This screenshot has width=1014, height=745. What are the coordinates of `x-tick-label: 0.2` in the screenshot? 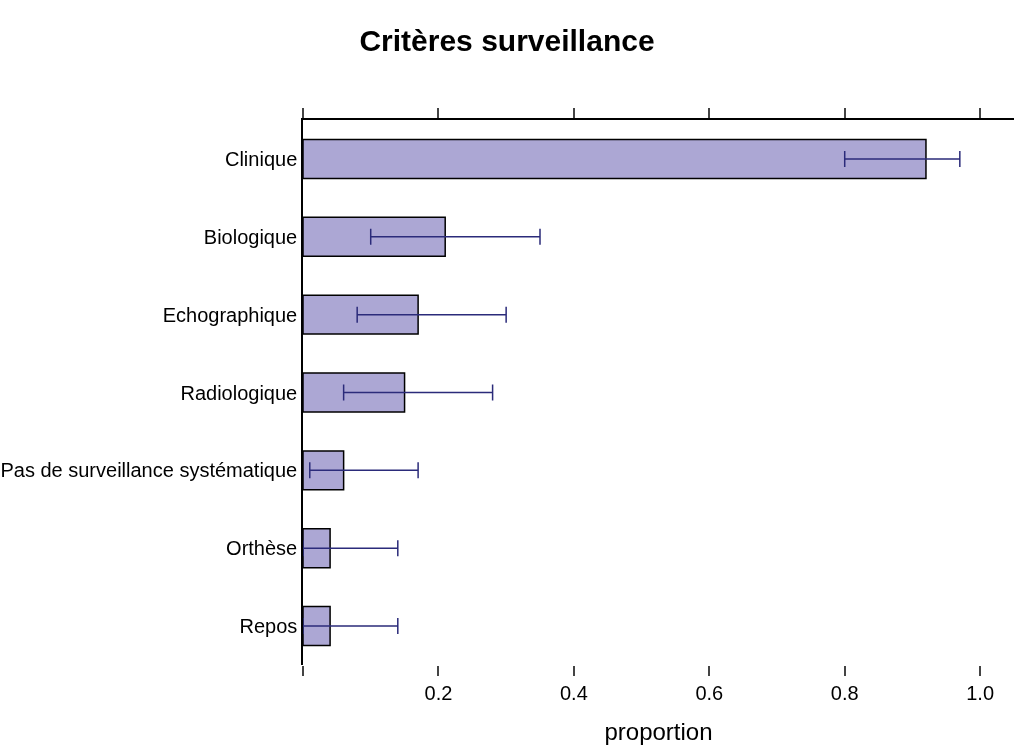 It's located at (438, 693).